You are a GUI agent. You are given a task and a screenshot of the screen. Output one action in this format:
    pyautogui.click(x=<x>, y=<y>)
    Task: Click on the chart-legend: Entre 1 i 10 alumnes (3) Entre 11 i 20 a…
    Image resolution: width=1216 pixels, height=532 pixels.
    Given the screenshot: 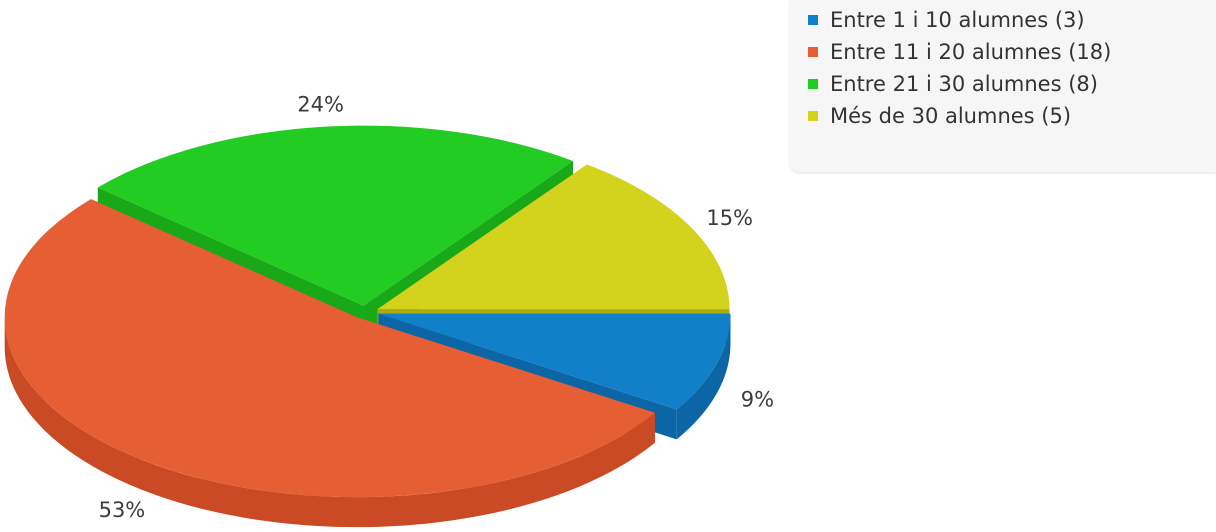 What is the action you would take?
    pyautogui.click(x=1003, y=86)
    